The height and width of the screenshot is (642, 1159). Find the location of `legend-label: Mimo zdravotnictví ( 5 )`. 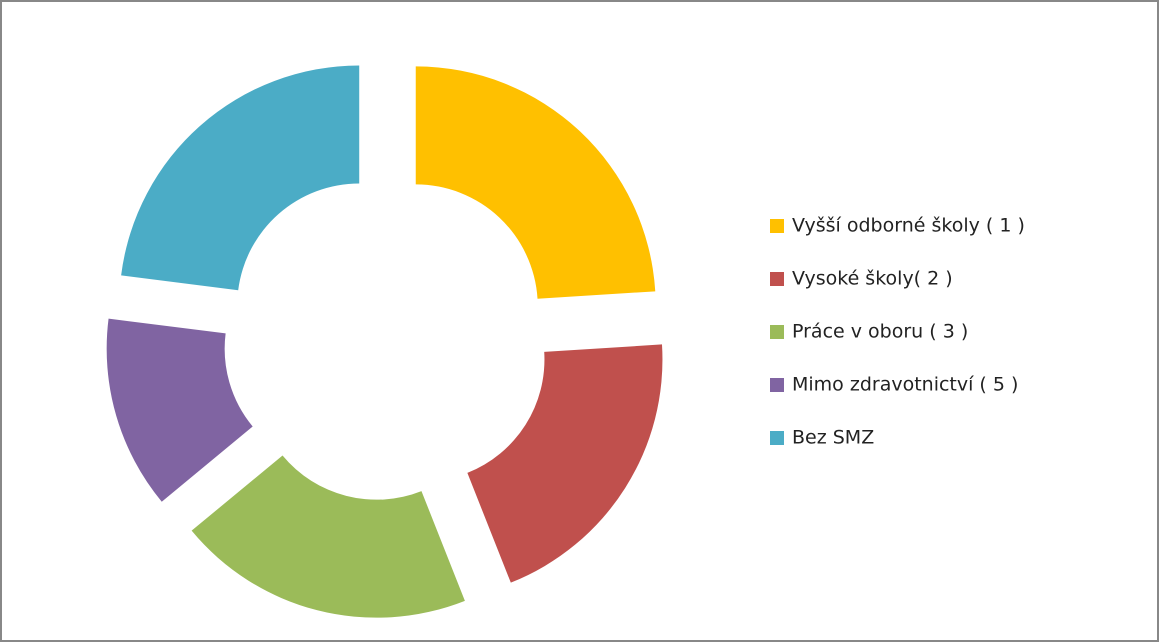

legend-label: Mimo zdravotnictví ( 5 ) is located at coordinates (905, 385).